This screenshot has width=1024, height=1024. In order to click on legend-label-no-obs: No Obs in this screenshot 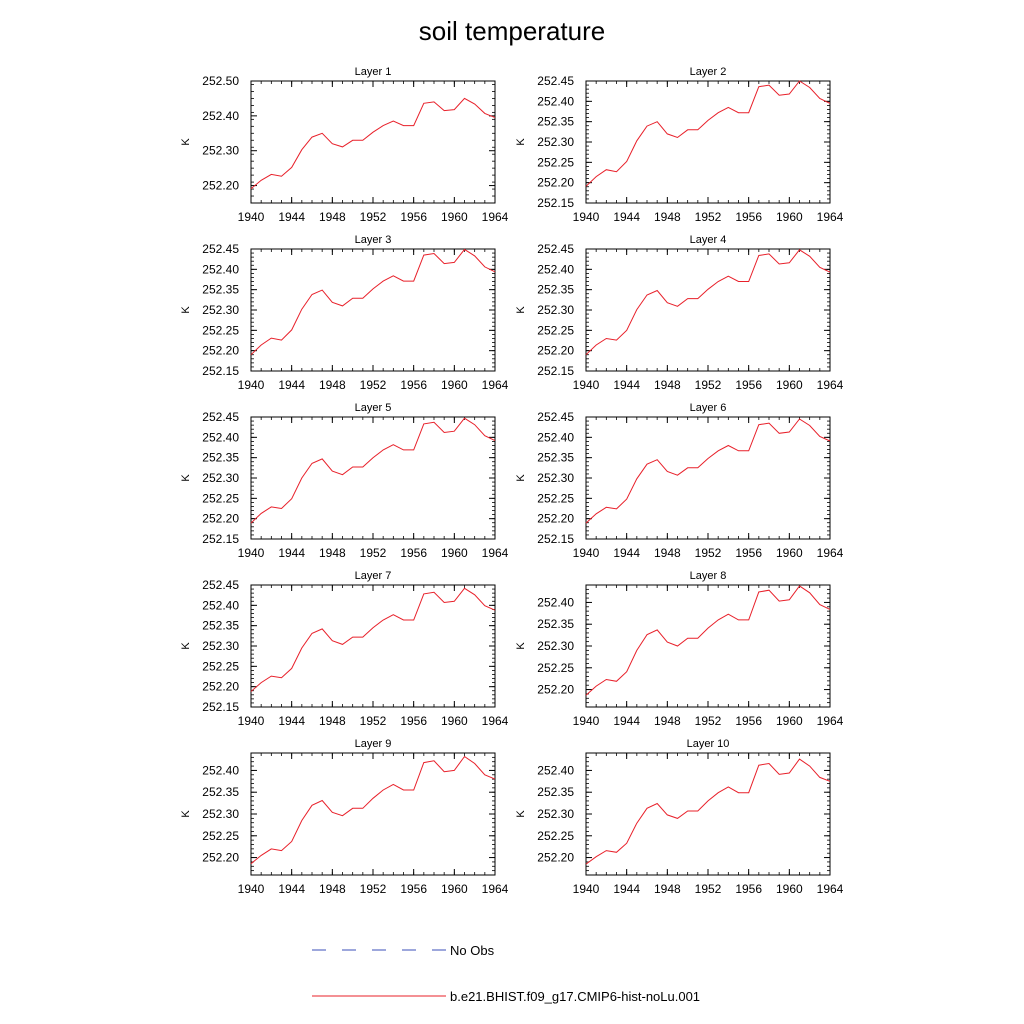, I will do `click(472, 950)`.